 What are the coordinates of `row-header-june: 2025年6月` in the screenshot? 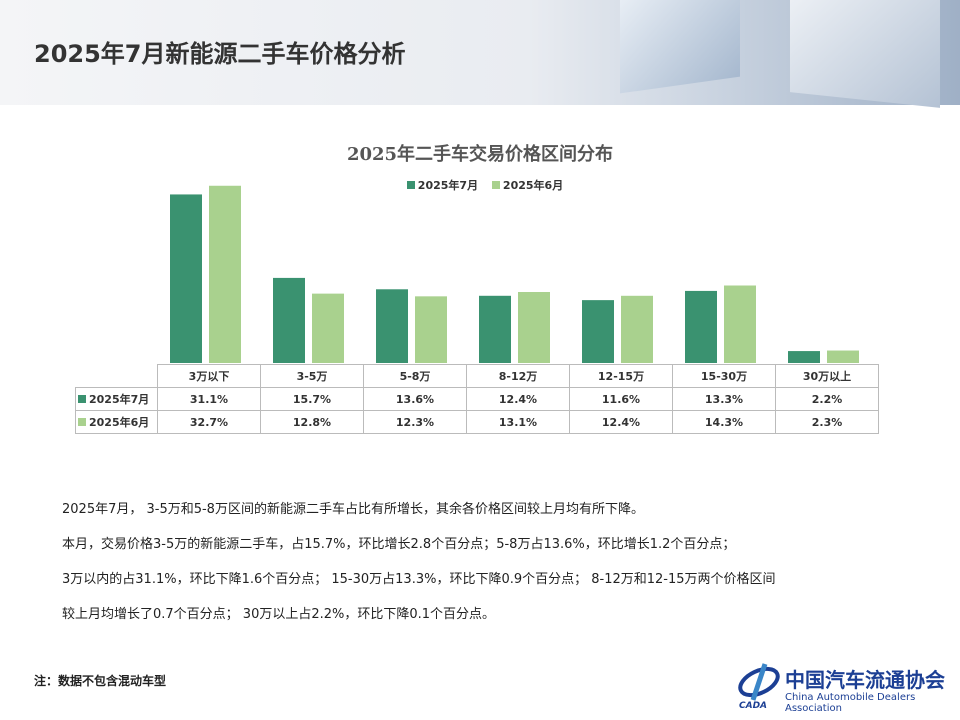 It's located at (116, 422).